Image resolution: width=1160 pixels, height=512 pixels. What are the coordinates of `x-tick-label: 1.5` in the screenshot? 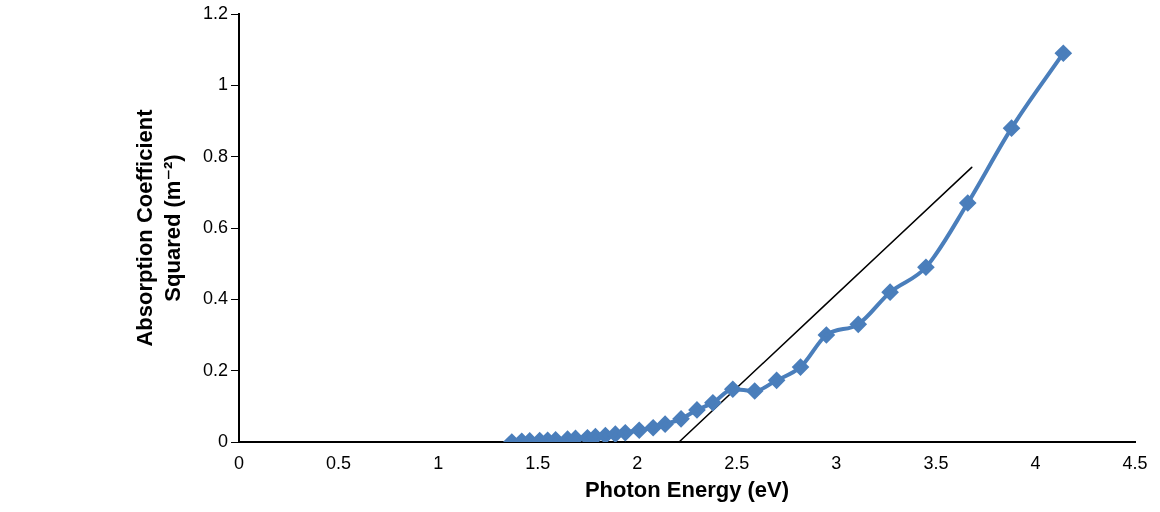 It's located at (538, 462).